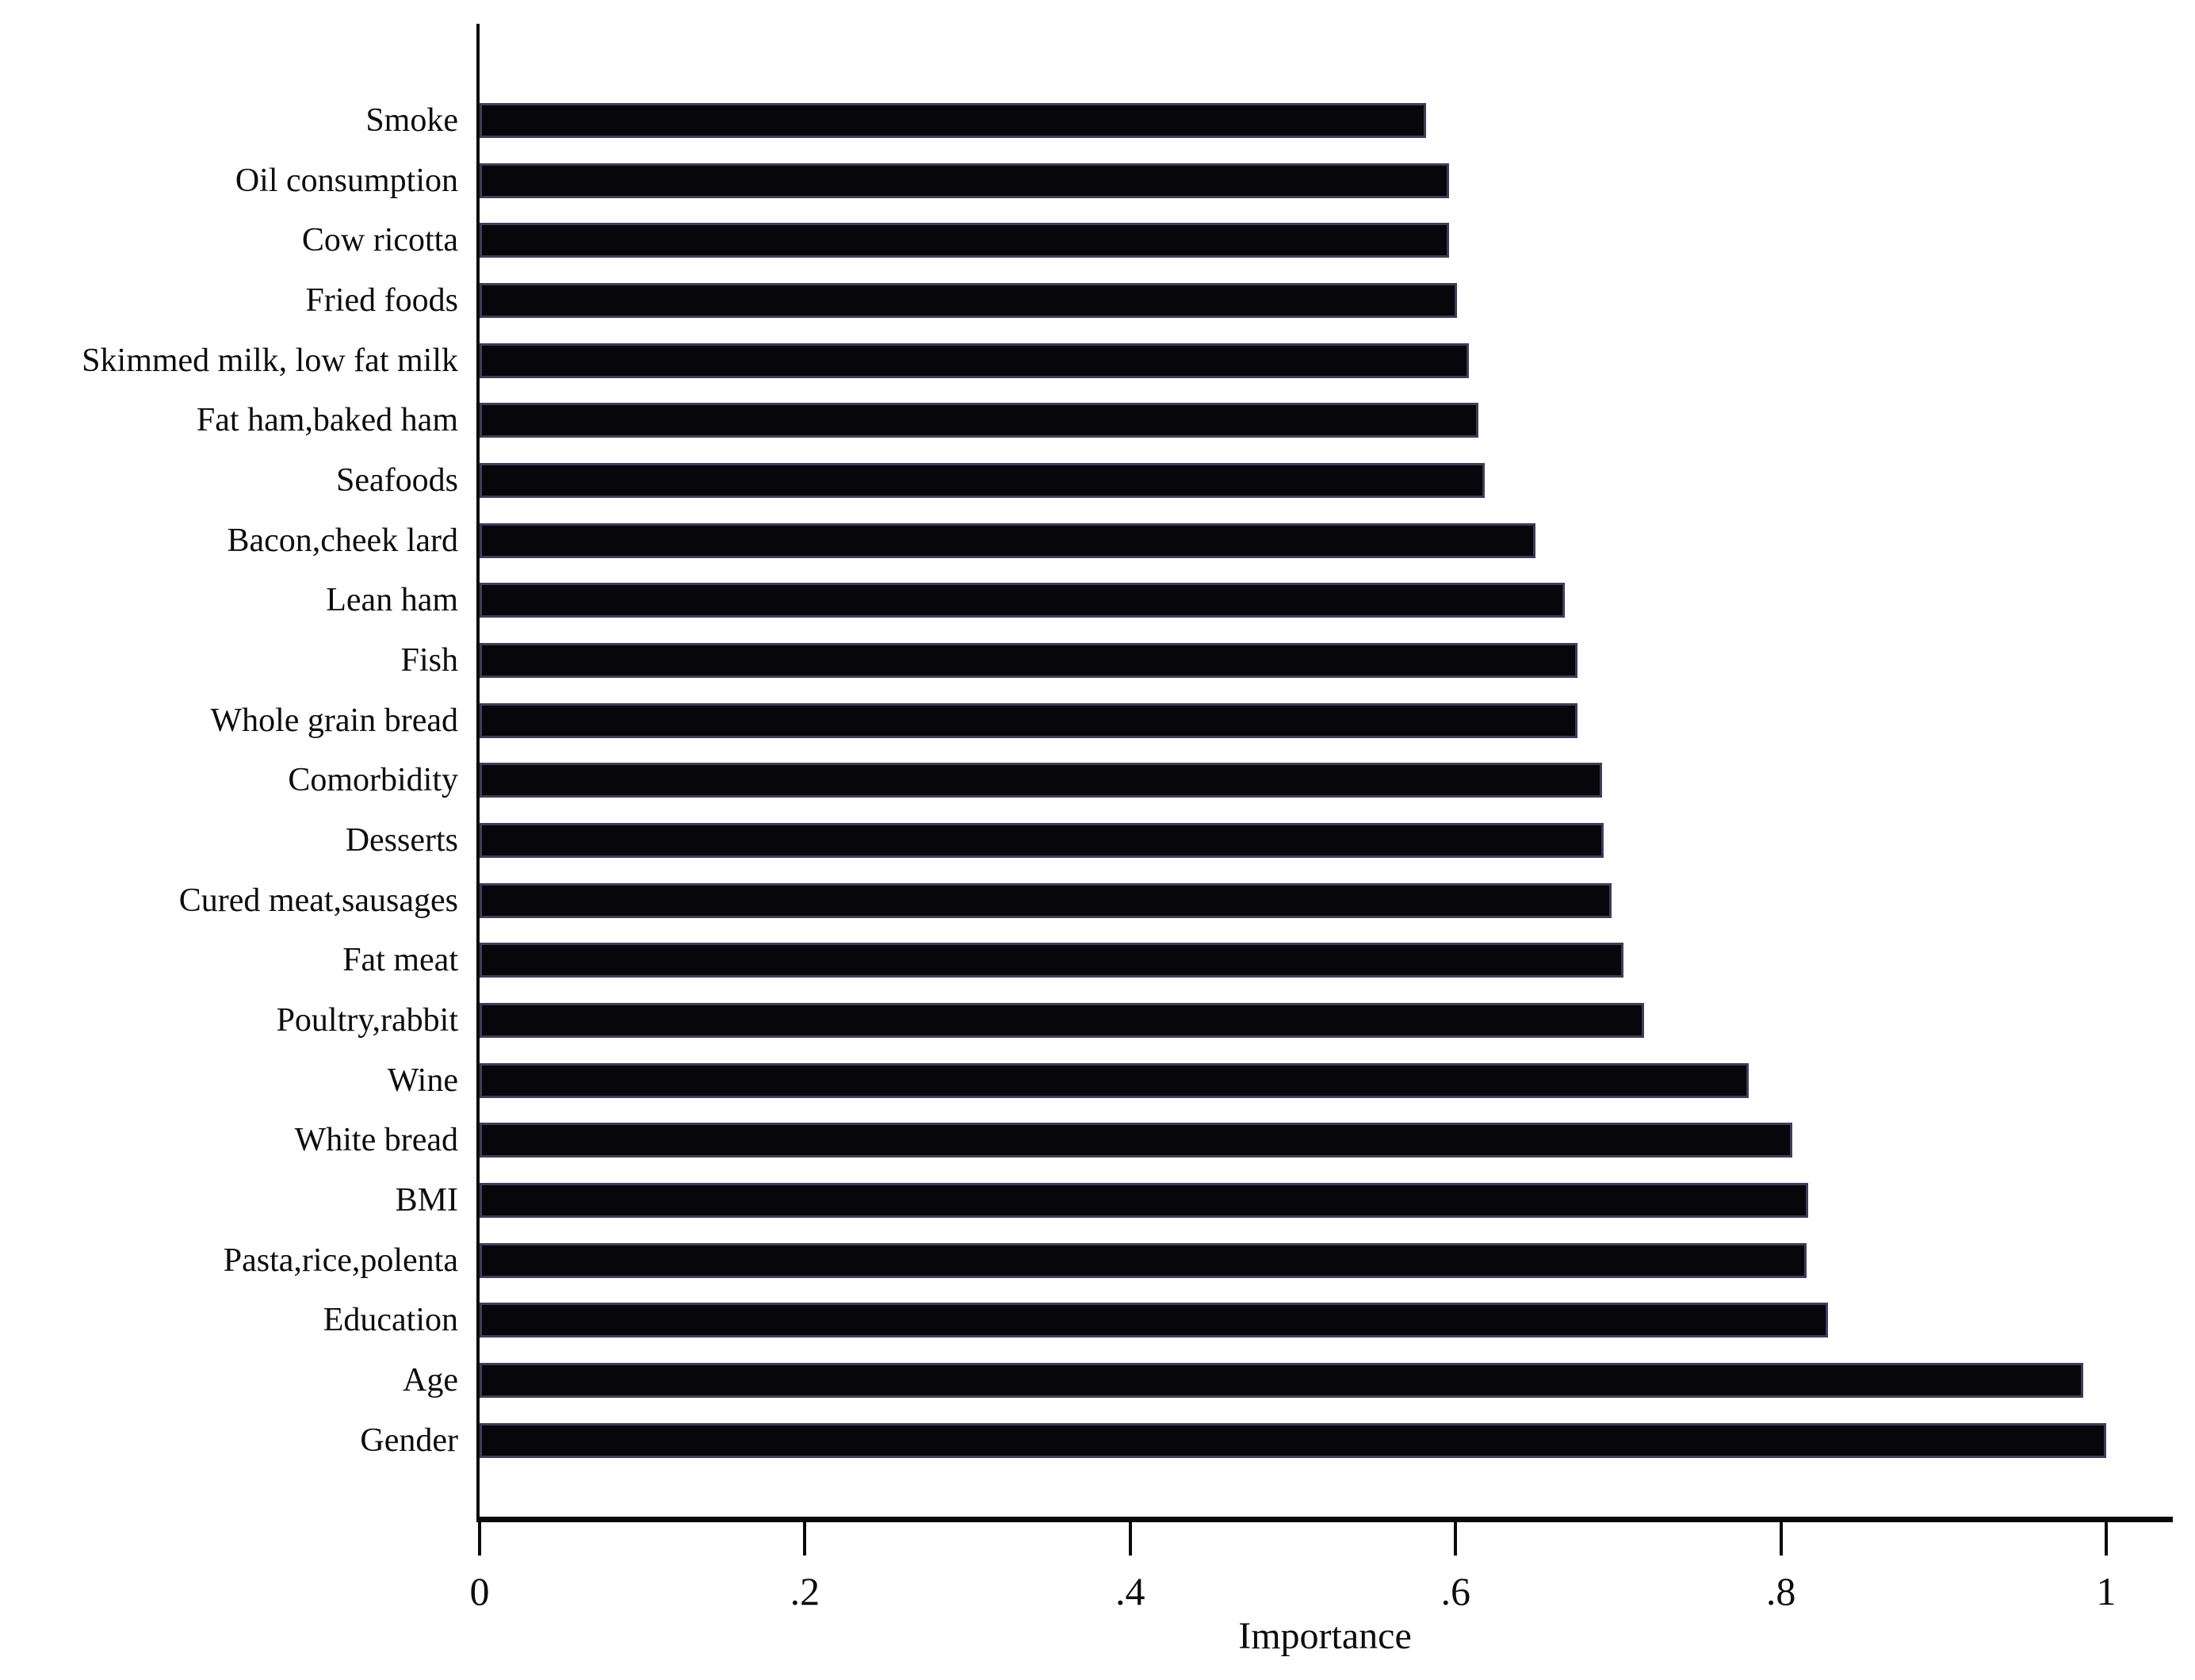 This screenshot has width=2195, height=1680. I want to click on x-tick-label: 1, so click(2106, 1591).